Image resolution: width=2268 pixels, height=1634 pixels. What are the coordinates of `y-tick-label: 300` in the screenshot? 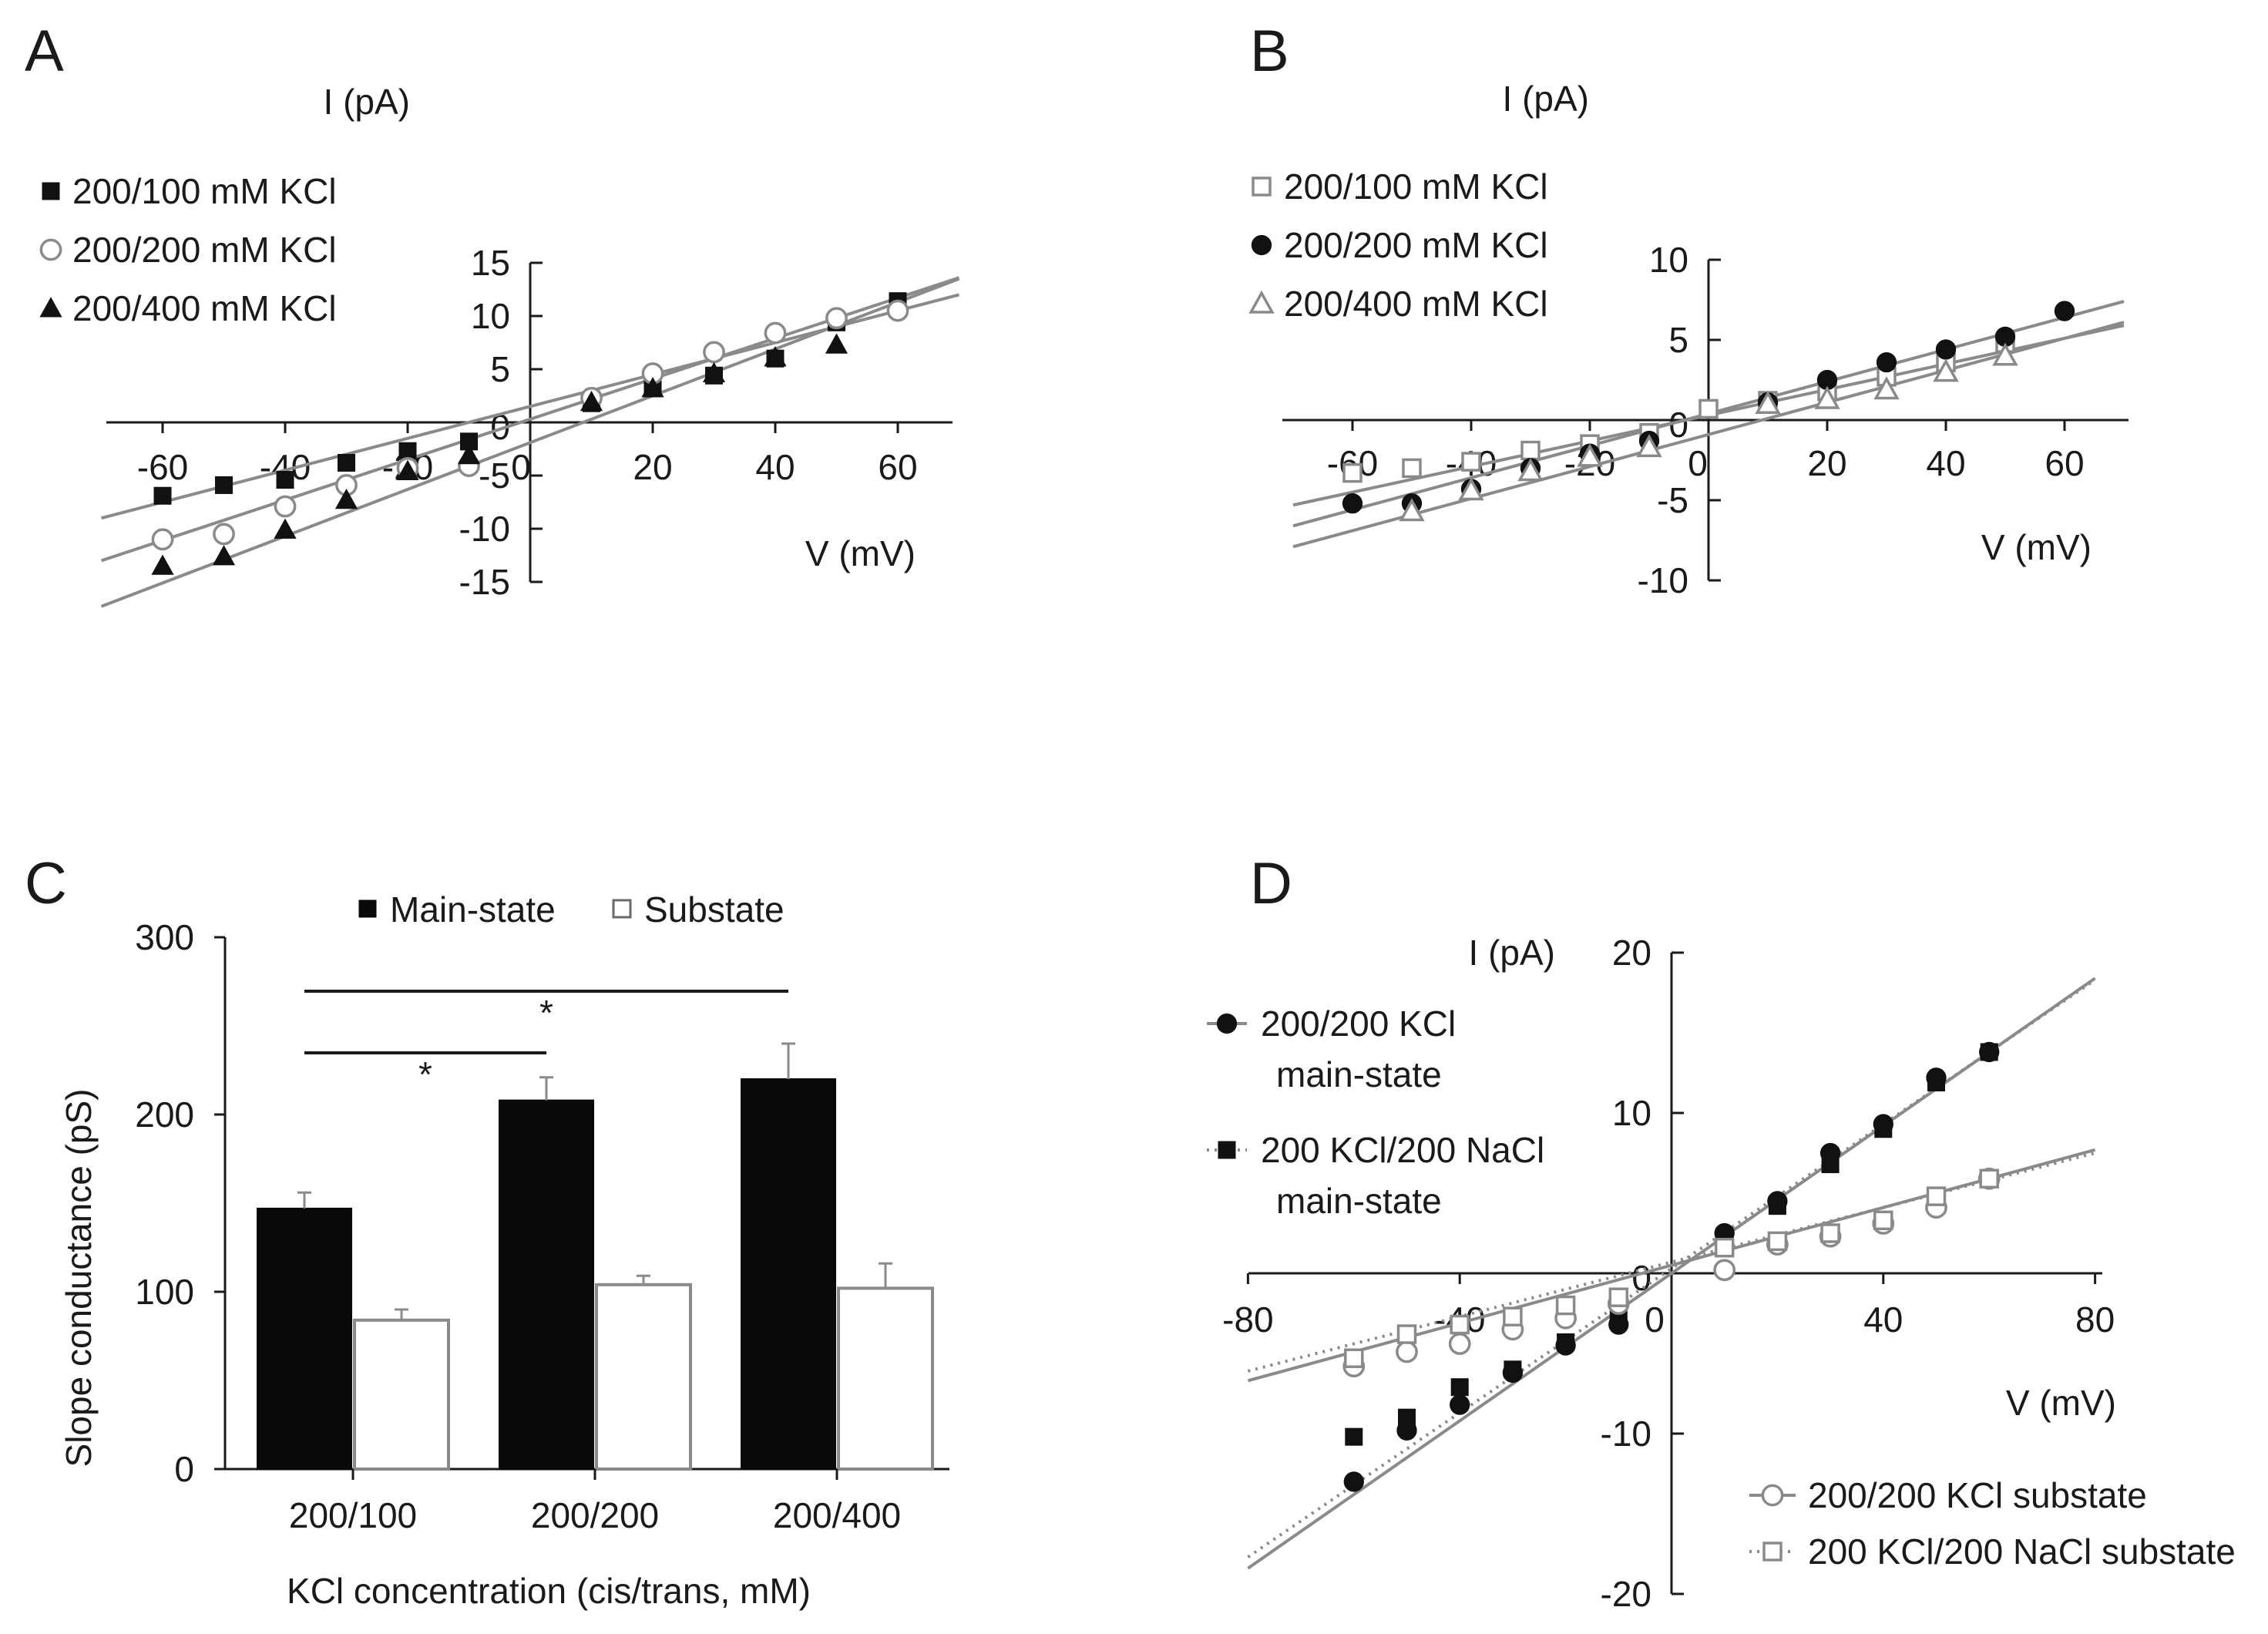 It's located at (165, 937).